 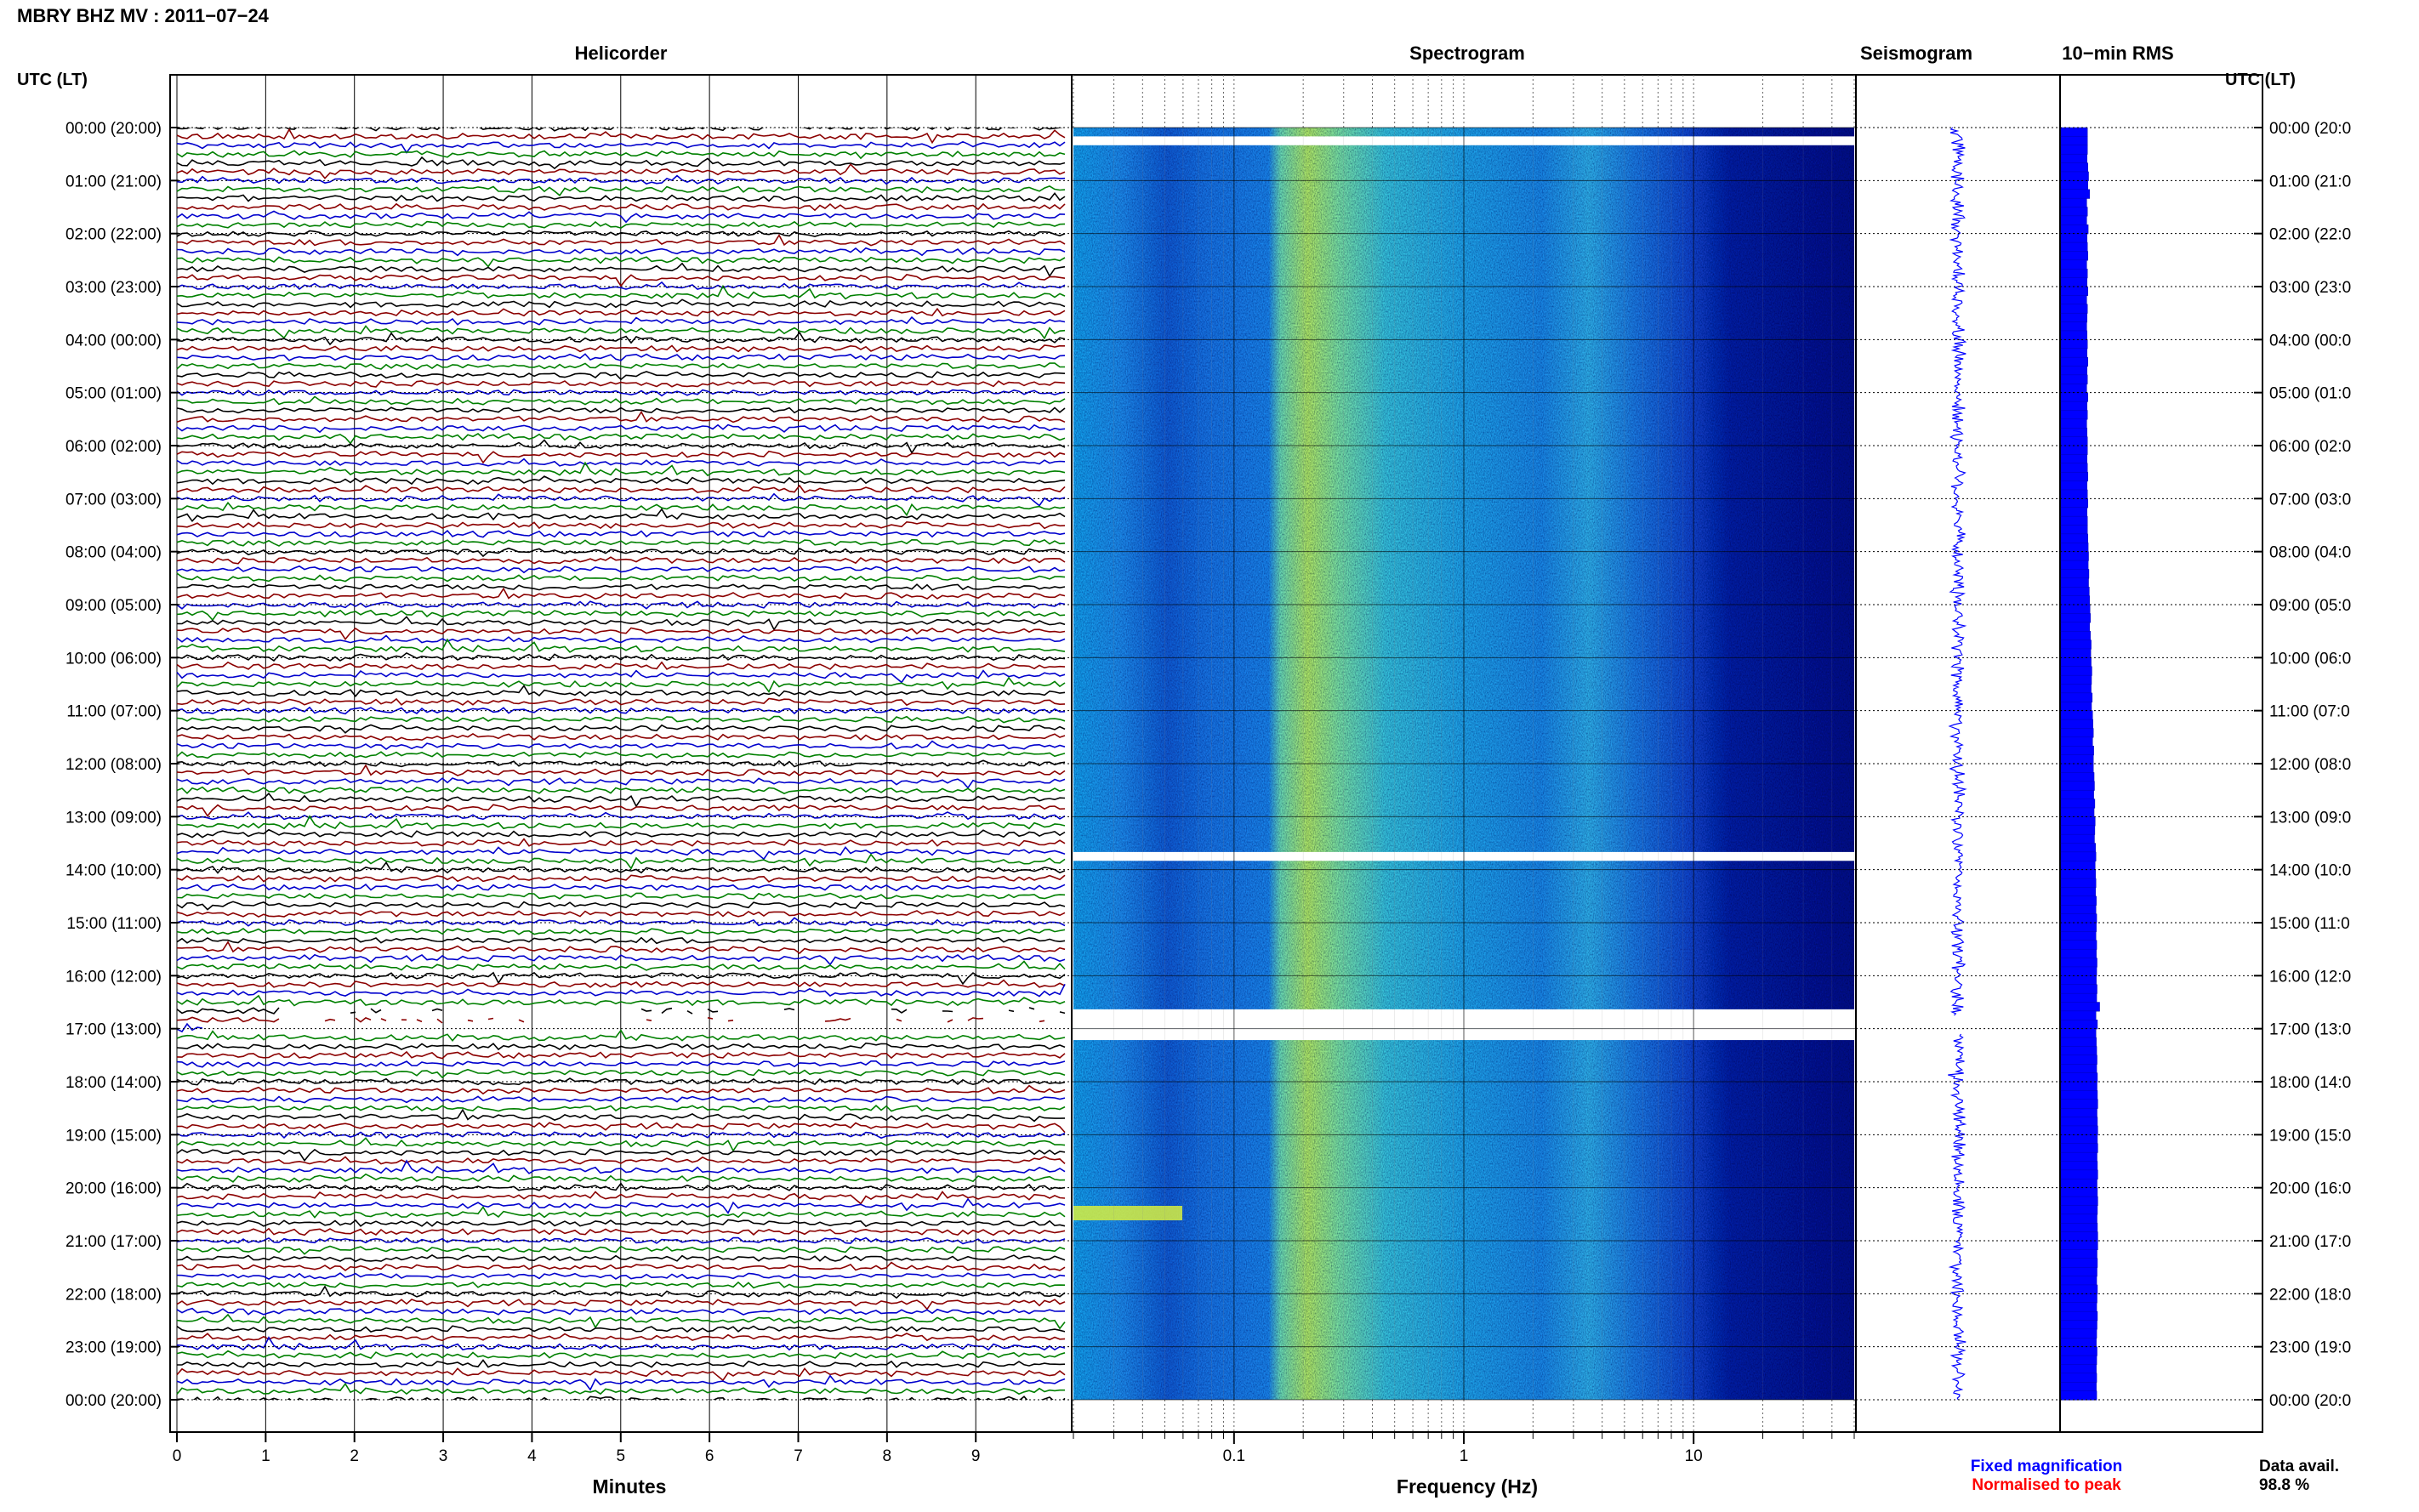 I want to click on time-label-left: 17:00 (13:00), so click(x=113, y=1030).